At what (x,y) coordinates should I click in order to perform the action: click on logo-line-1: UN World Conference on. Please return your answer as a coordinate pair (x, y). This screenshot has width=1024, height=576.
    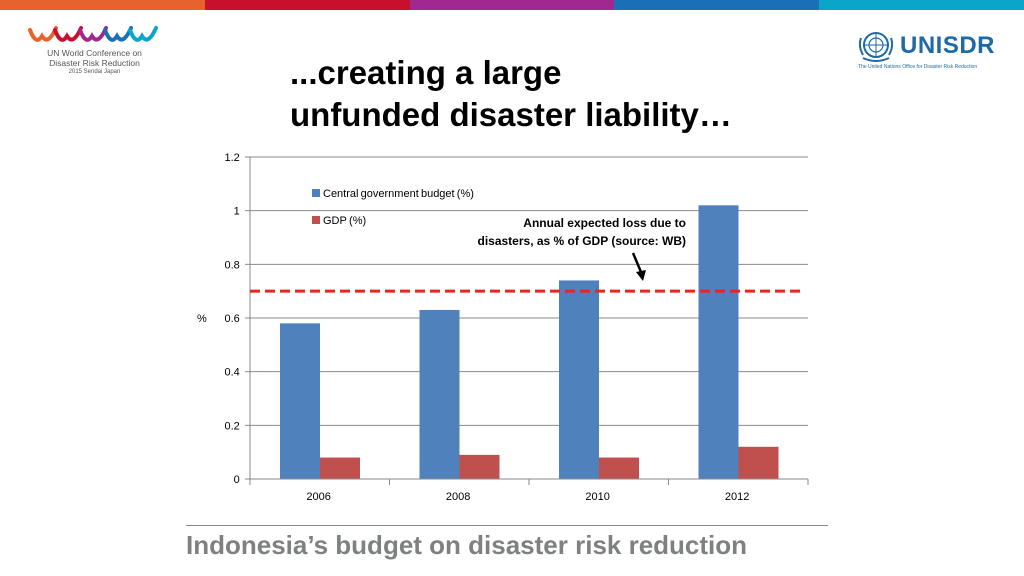
    Looking at the image, I should click on (94, 53).